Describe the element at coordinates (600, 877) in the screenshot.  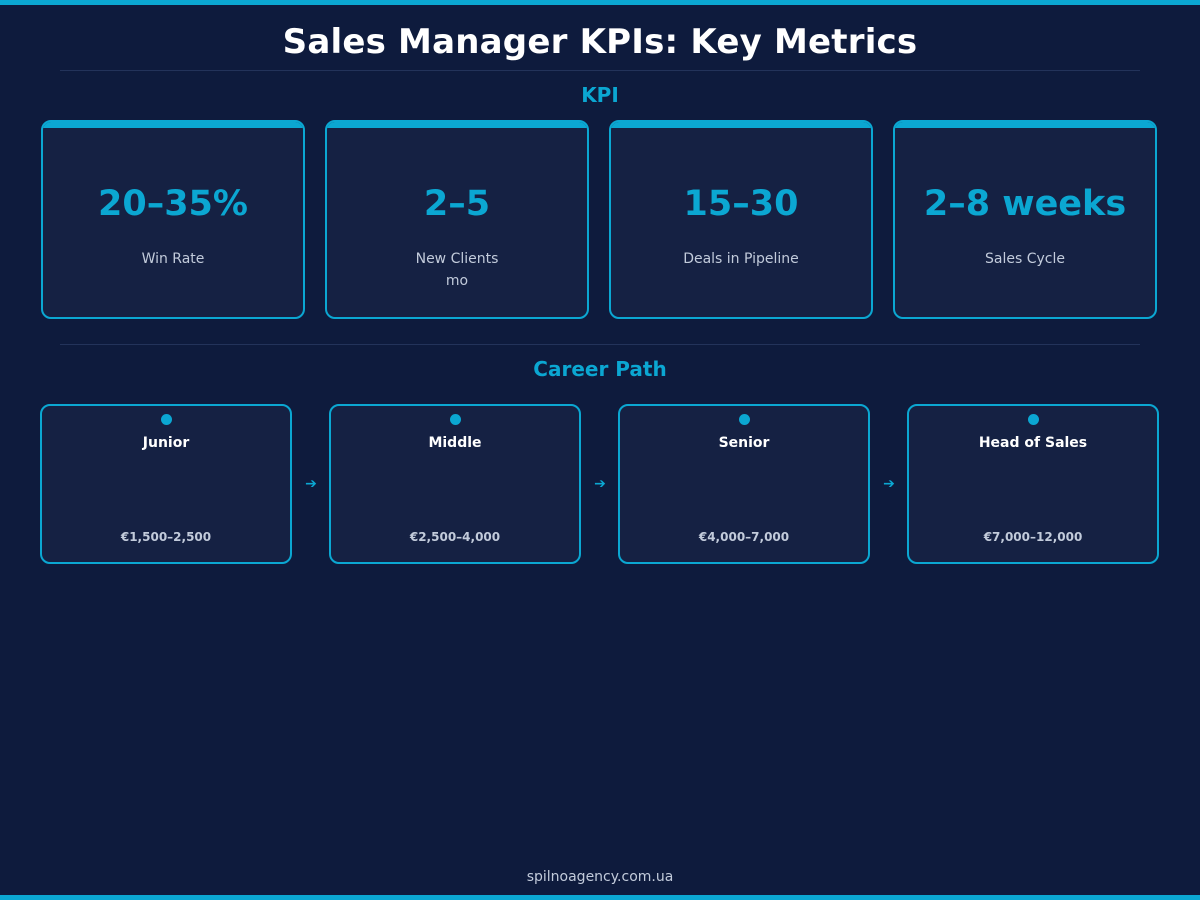
I see `footer-link: spilnoagency.com.ua` at that location.